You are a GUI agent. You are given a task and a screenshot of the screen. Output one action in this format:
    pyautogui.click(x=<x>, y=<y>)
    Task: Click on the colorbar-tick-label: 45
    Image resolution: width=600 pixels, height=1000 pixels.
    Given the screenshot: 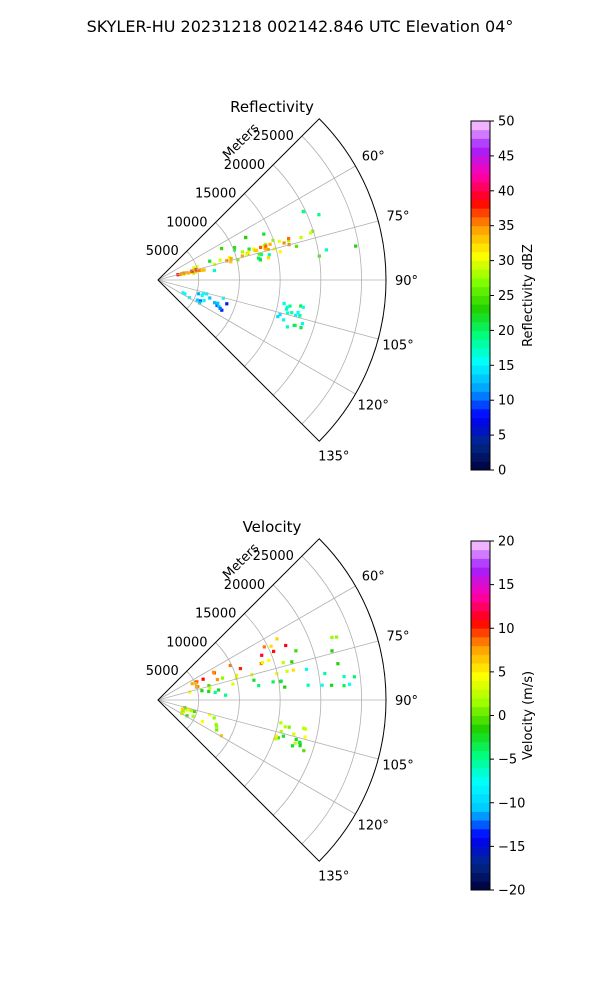 What is the action you would take?
    pyautogui.click(x=506, y=156)
    